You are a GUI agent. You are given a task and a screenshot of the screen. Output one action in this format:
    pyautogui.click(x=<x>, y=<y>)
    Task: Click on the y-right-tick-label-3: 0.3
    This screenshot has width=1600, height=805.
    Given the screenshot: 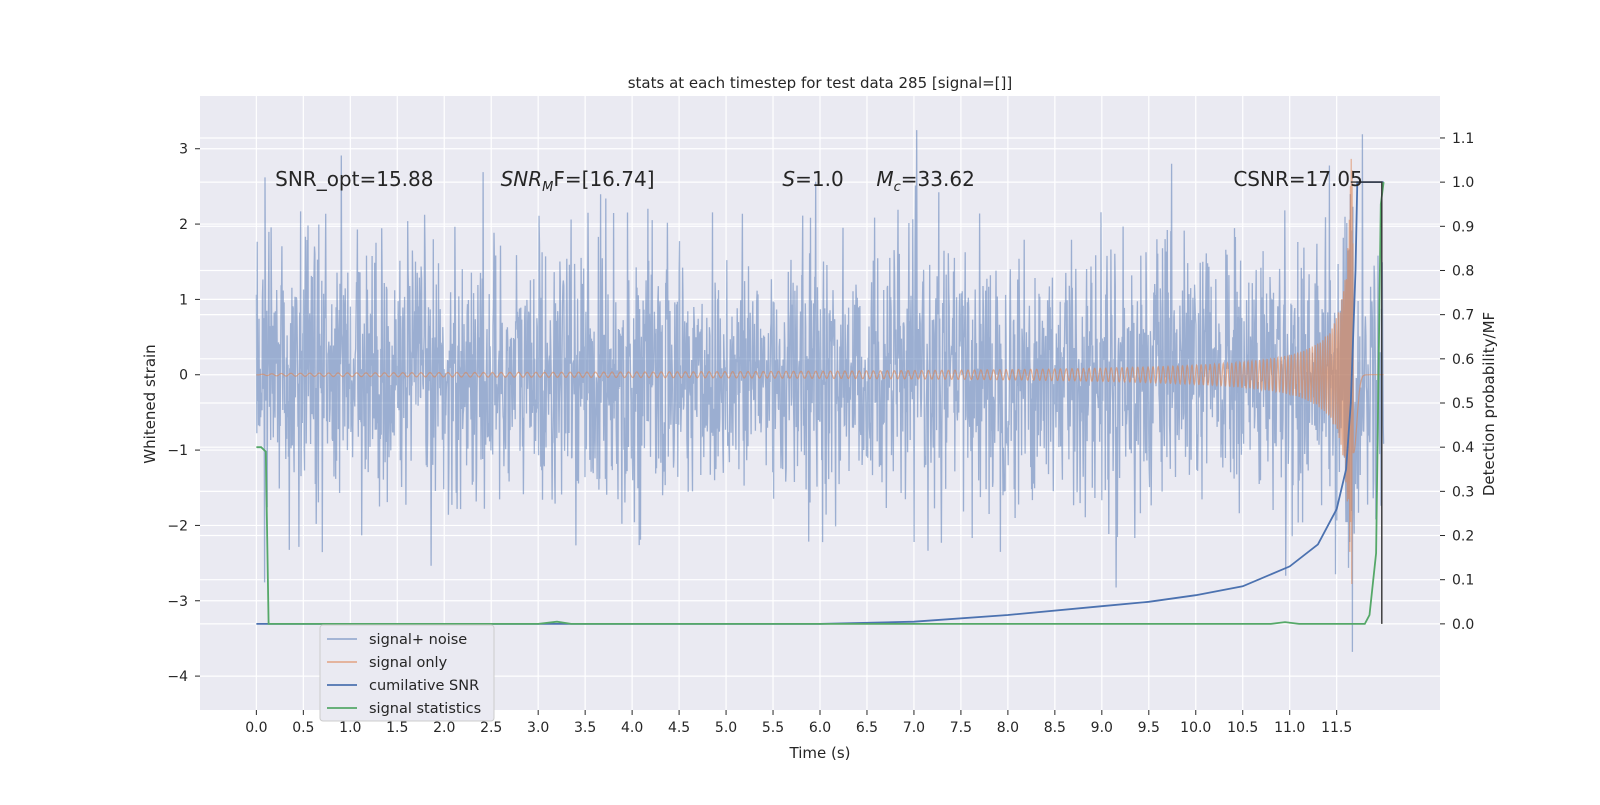 What is the action you would take?
    pyautogui.click(x=1463, y=492)
    